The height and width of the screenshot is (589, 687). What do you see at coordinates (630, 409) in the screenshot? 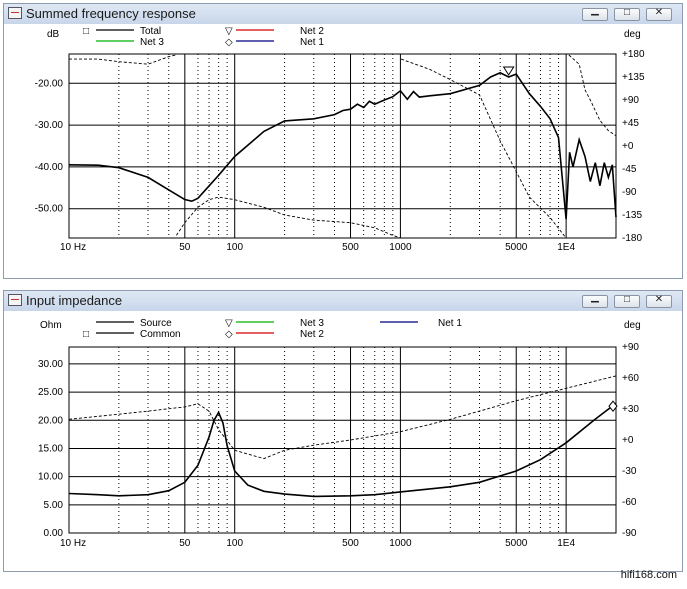
I see `y-tick-label-right: +30` at bounding box center [630, 409].